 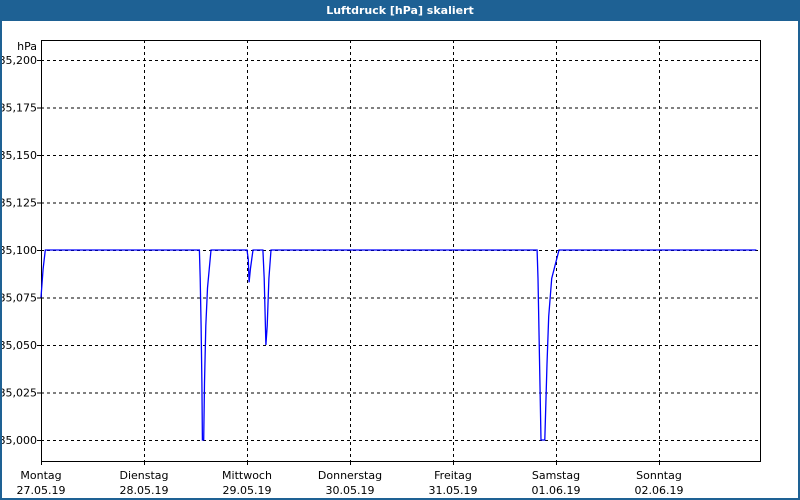 I want to click on y-tick-label: 985,125, so click(x=18, y=203).